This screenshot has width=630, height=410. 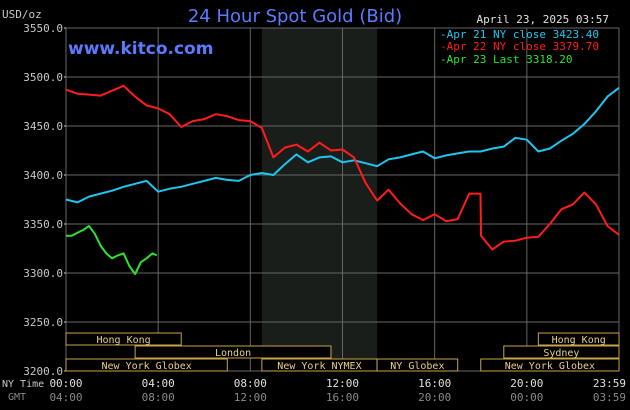 What do you see at coordinates (519, 34) in the screenshot?
I see `legend-entry-apr21: -Apr 21 NY close 3423.40` at bounding box center [519, 34].